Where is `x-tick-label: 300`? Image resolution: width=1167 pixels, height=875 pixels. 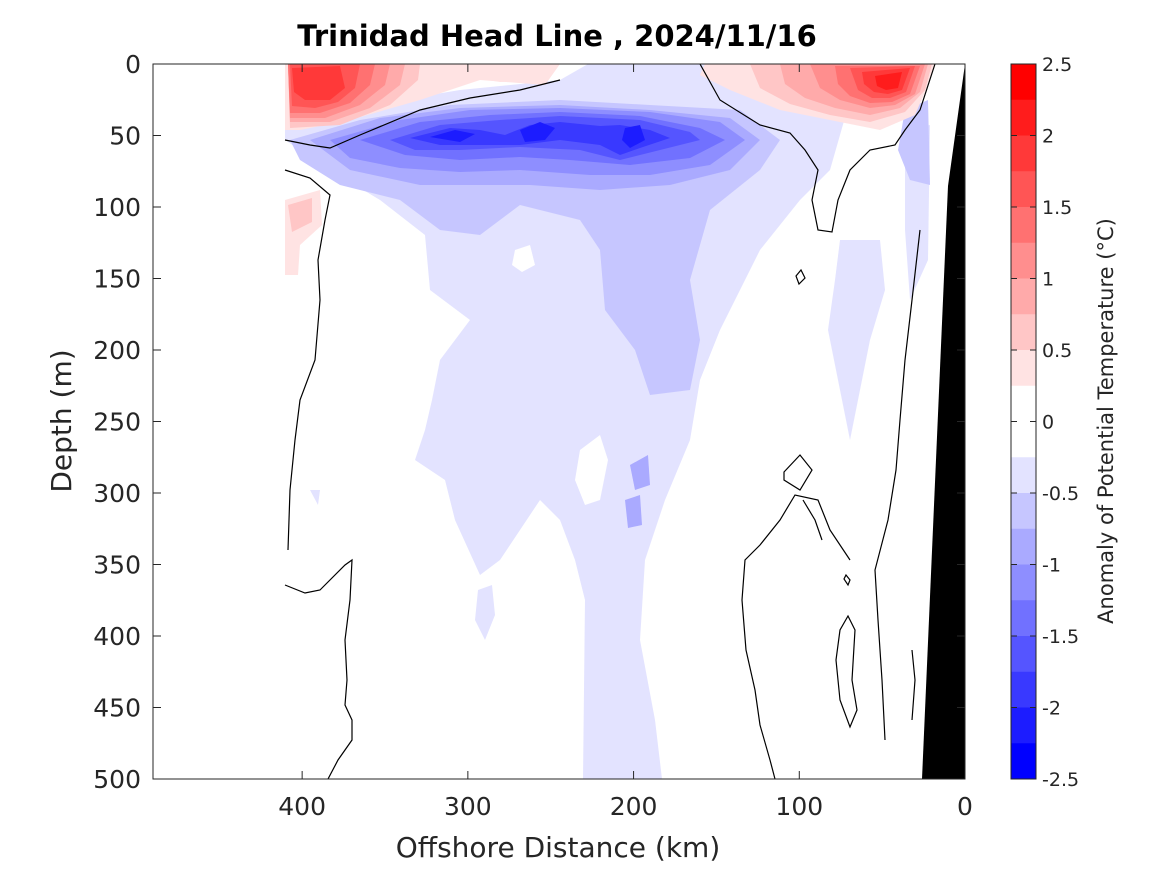 x-tick-label: 300 is located at coordinates (468, 806).